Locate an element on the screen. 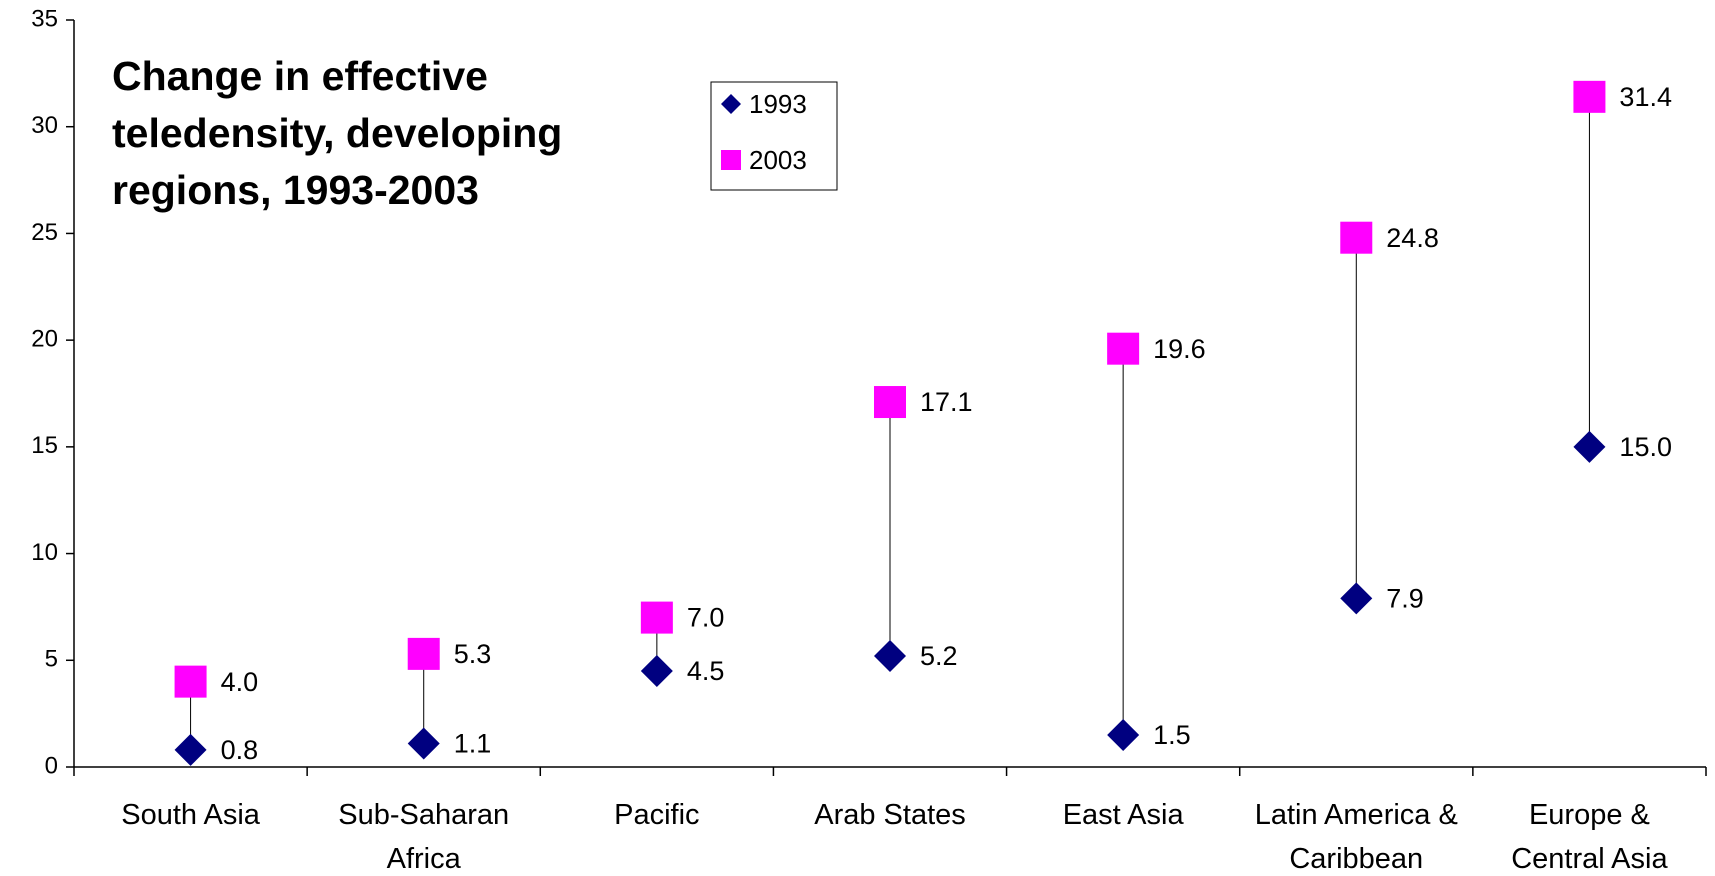  data-label: 4.5 is located at coordinates (706, 671).